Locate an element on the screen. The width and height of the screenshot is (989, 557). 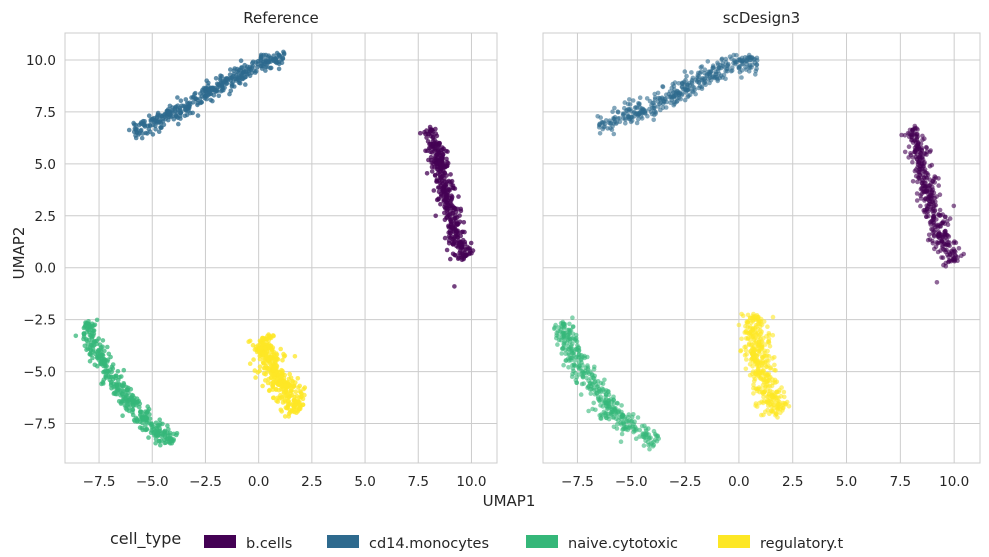
x-tick-label: 0.0 is located at coordinates (258, 482).